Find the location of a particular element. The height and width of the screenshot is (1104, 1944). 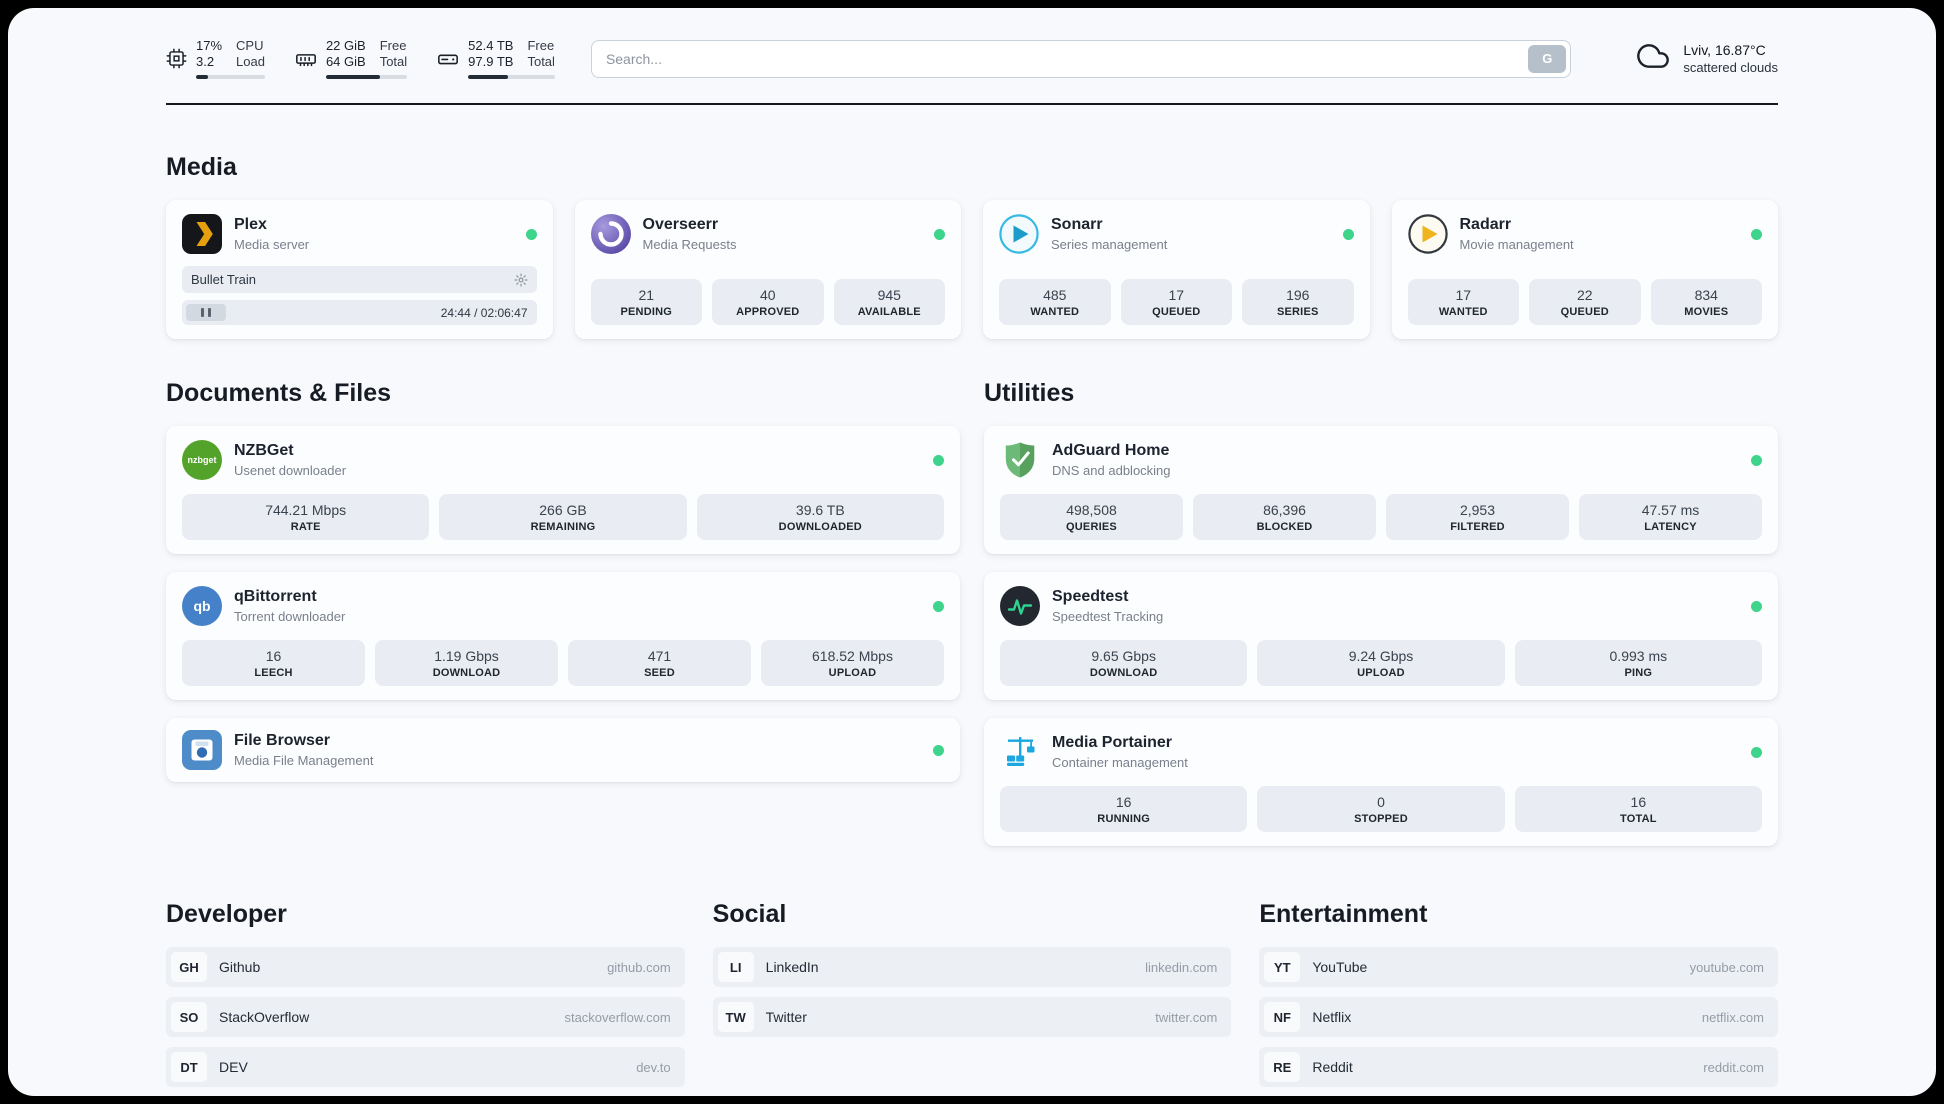

memory-usage-widget: 22 GiB 64 GiB Free Total is located at coordinates (351, 58).